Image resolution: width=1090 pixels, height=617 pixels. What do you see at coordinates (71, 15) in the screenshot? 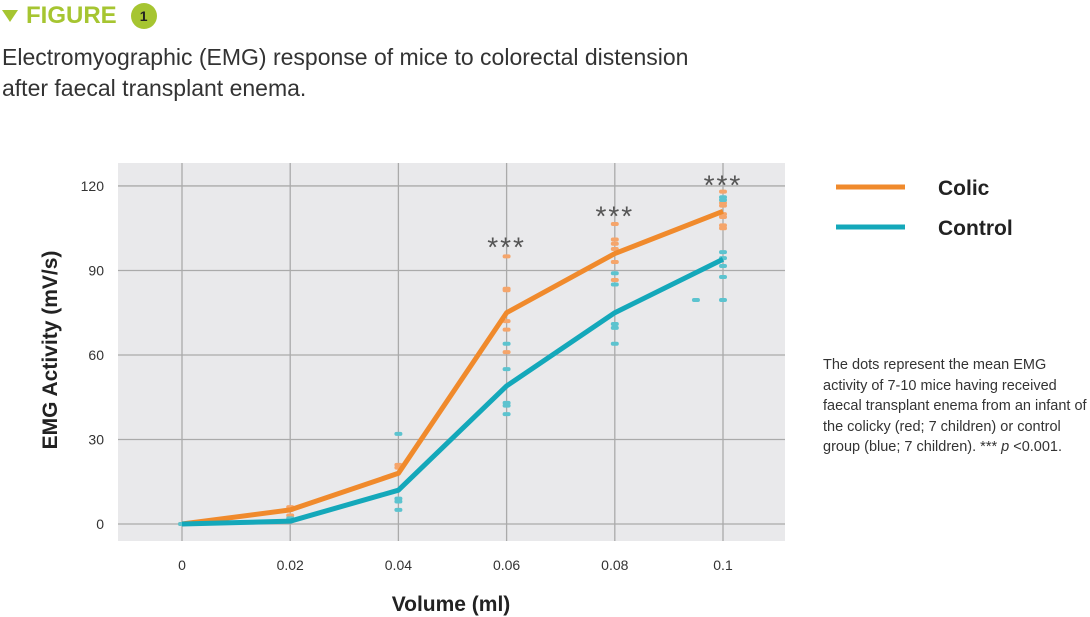
I see `figure-label: FIGURE` at bounding box center [71, 15].